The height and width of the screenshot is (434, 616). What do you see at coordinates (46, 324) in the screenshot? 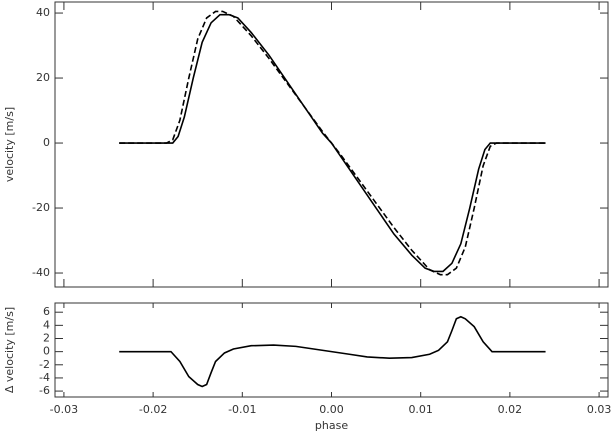
I see `y-tick-label: 4` at bounding box center [46, 324].